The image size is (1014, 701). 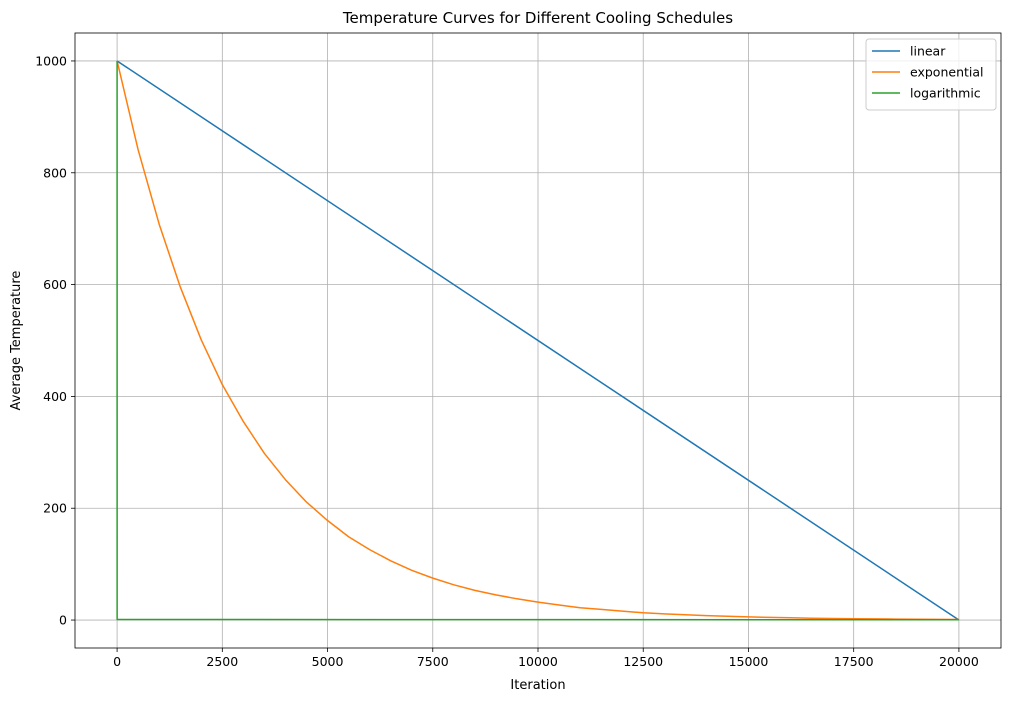 I want to click on x-tick-label: 12500, so click(x=643, y=661).